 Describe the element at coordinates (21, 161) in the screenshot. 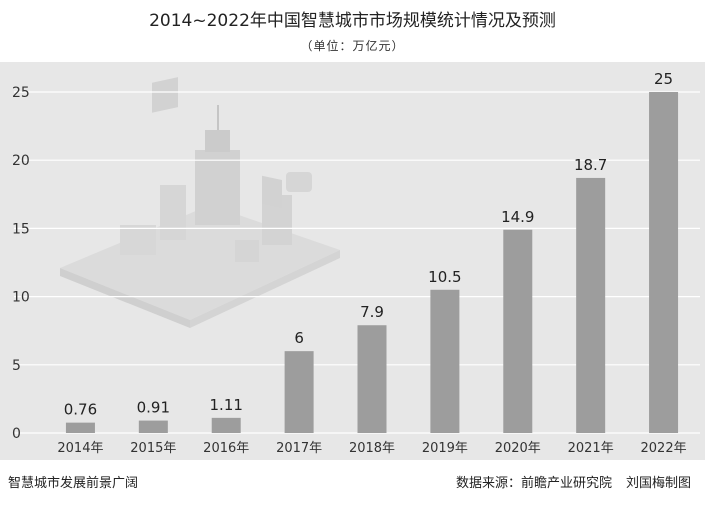

I see `y-tick-label: 20` at that location.